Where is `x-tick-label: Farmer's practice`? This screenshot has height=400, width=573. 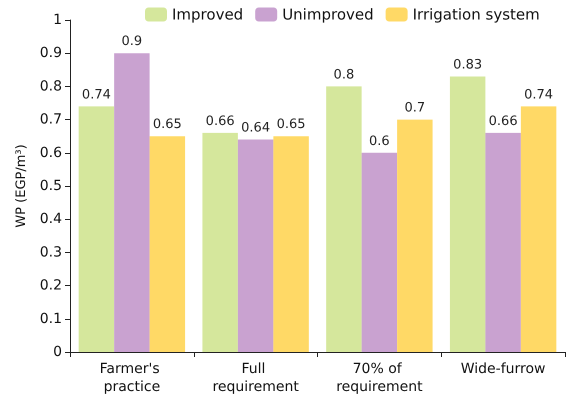
x-tick-label: Farmer's practice is located at coordinates (132, 378).